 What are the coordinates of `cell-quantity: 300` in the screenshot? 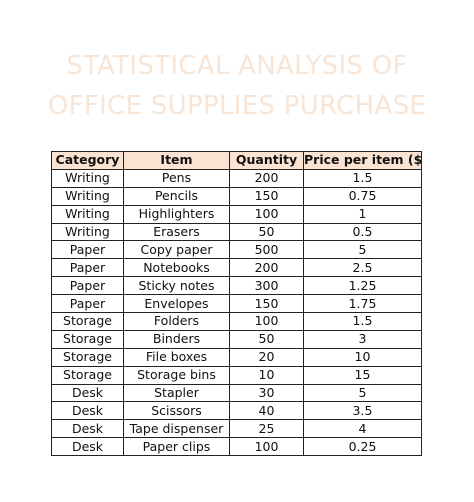 It's located at (266, 286).